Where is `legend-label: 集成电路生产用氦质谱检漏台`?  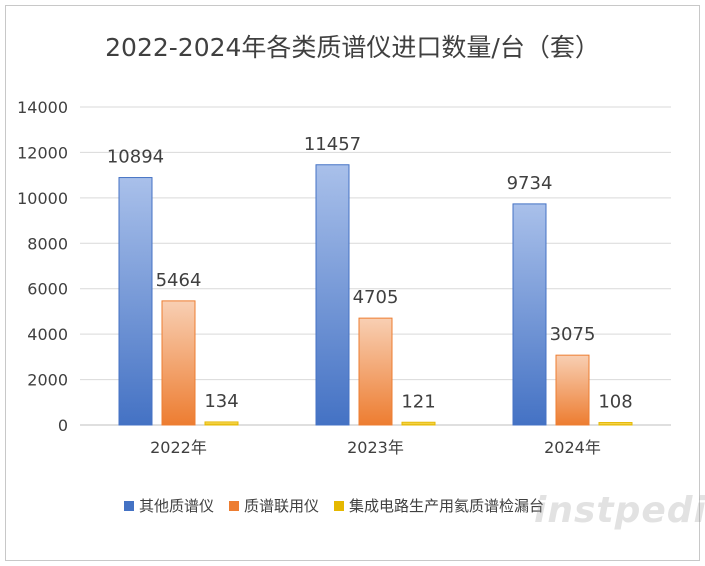 legend-label: 集成电路生产用氦质谱检漏台 is located at coordinates (446, 506).